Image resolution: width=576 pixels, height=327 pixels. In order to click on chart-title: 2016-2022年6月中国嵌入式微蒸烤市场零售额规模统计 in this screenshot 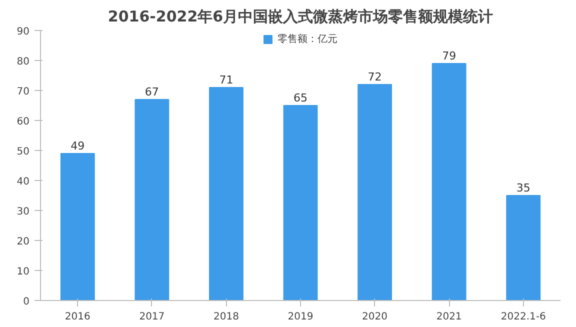, I will do `click(301, 17)`.